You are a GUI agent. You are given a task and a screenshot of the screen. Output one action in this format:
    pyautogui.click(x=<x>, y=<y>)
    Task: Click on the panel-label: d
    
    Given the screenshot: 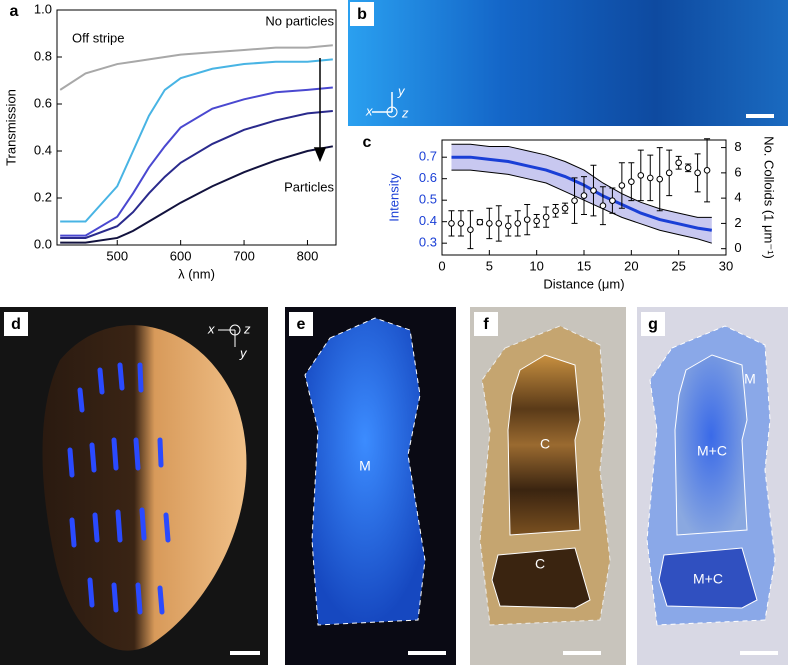 What is the action you would take?
    pyautogui.click(x=16, y=324)
    